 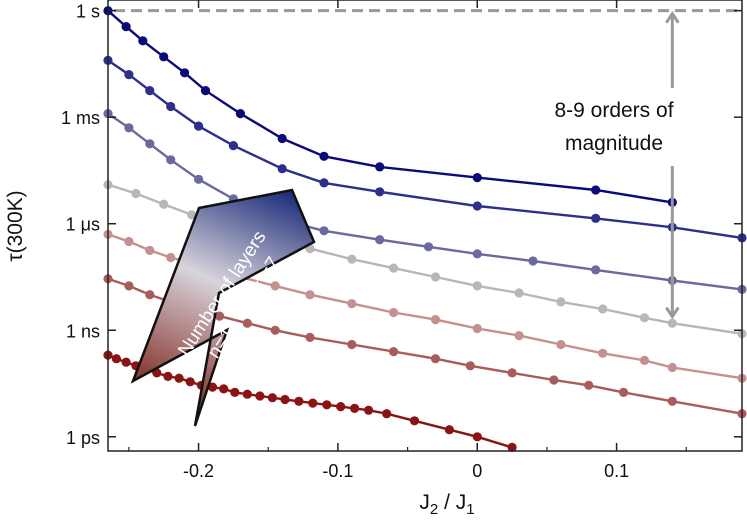 What do you see at coordinates (672, 17) in the screenshot?
I see `magnitude-arrowhead-top` at bounding box center [672, 17].